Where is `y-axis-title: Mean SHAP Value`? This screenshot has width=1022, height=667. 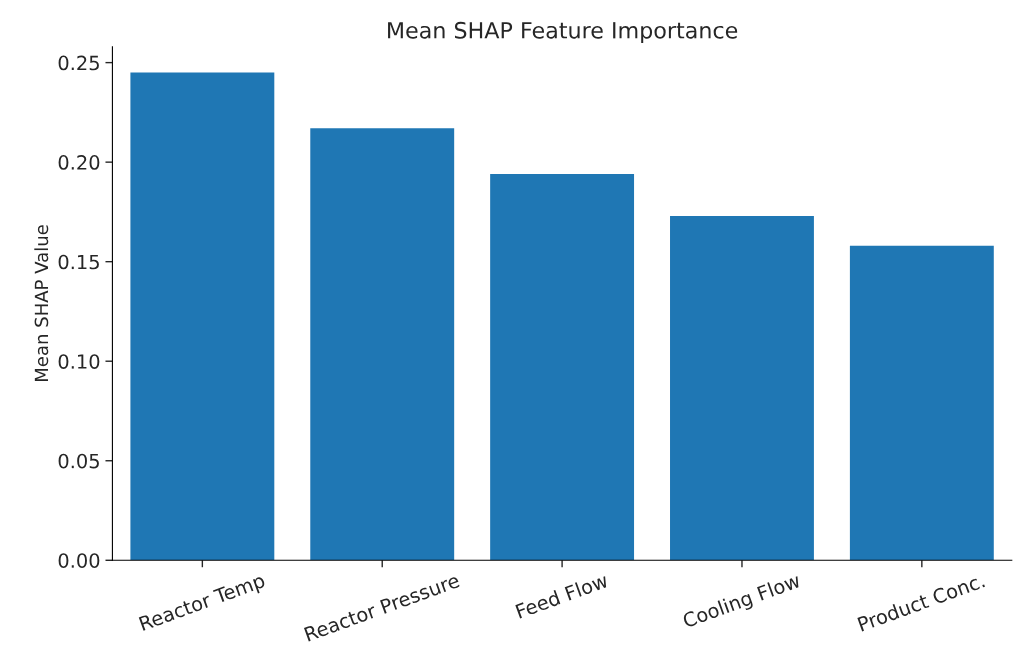 y-axis-title: Mean SHAP Value is located at coordinates (41, 303).